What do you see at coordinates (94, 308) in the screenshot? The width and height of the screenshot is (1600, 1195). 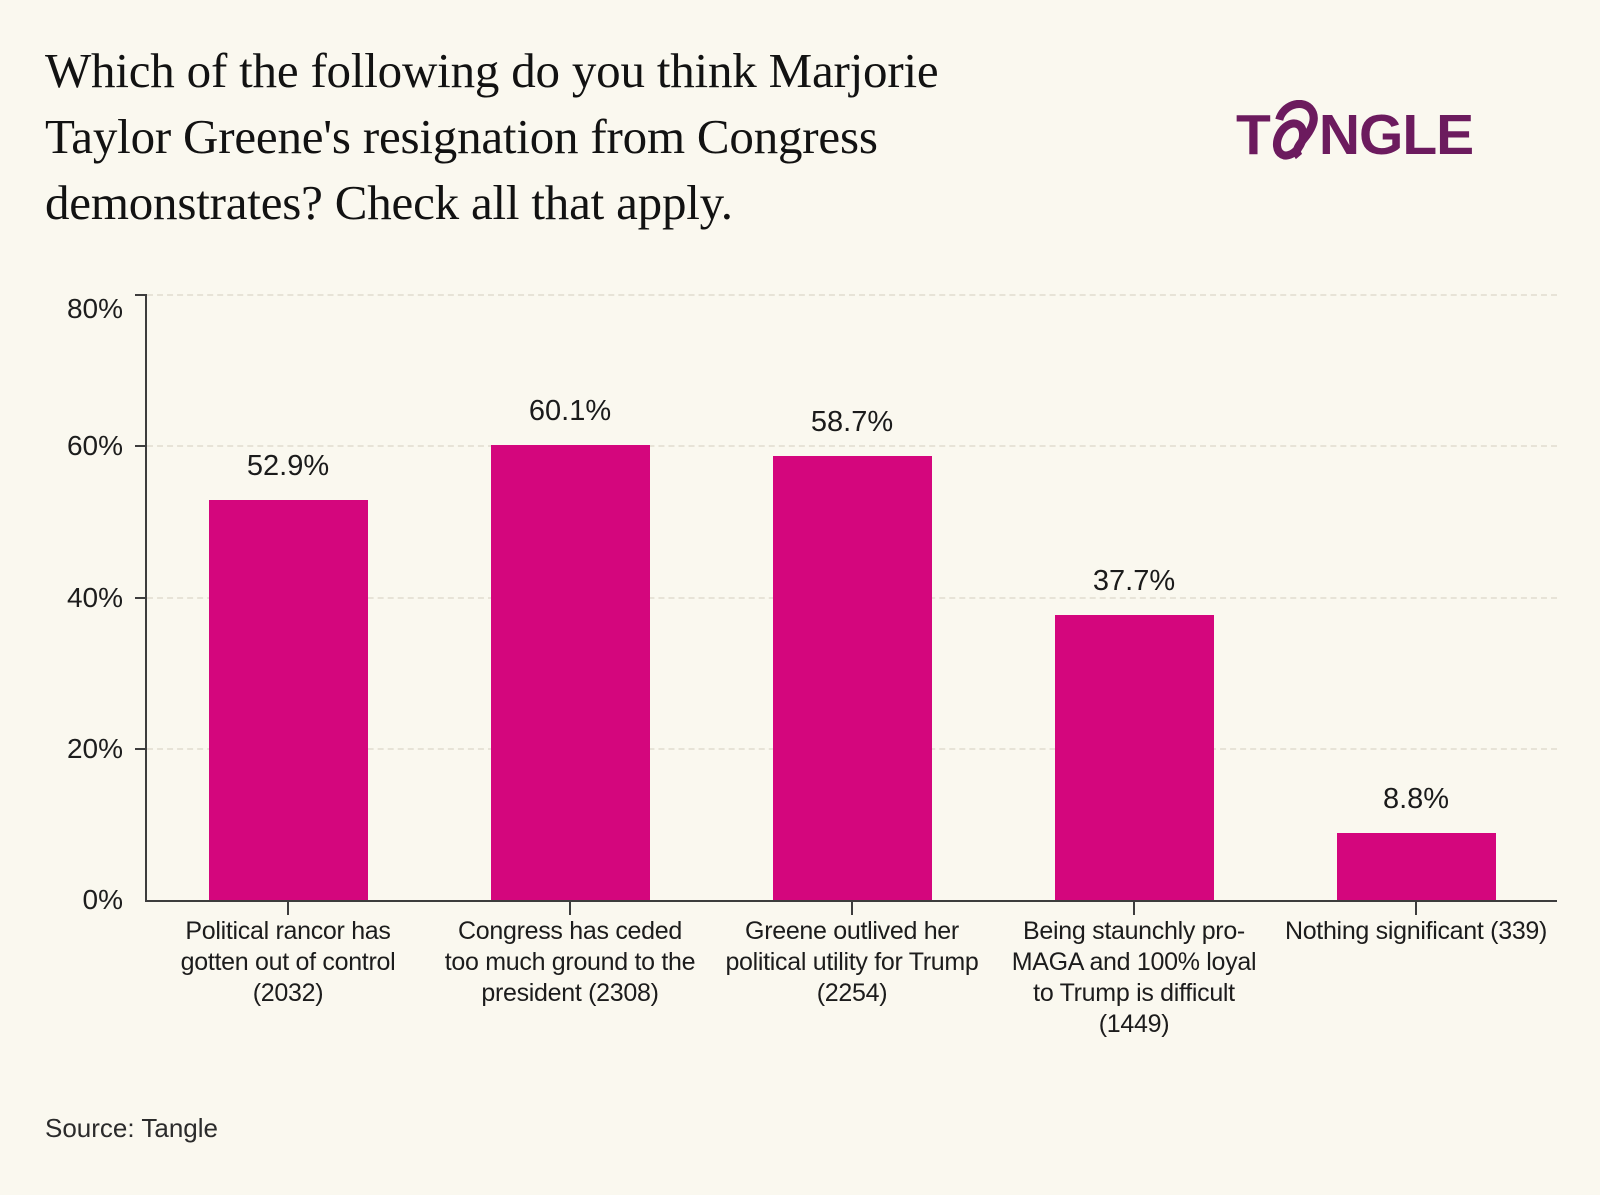 I see `y-tick-label: 80%` at bounding box center [94, 308].